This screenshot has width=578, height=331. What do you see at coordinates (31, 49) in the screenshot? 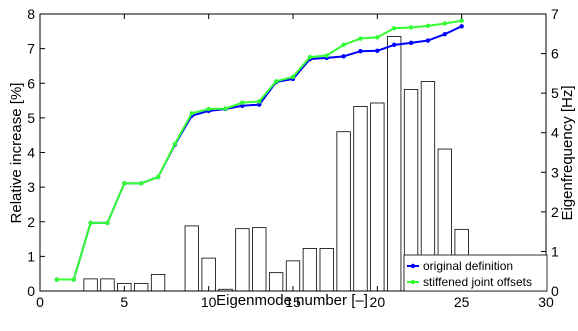
I see `y-left-tick-label: 7` at bounding box center [31, 49].